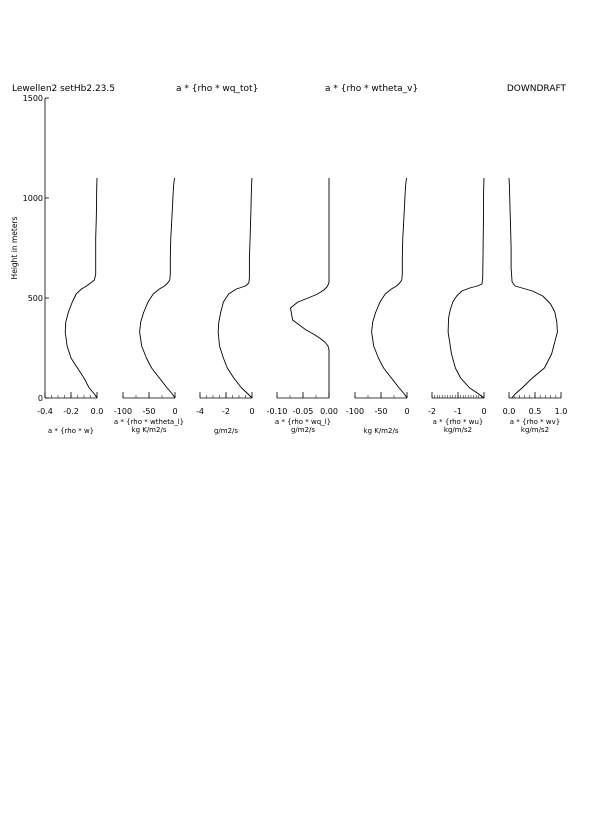 This screenshot has width=595, height=833. Describe the element at coordinates (149, 422) in the screenshot. I see `x-axis-label: a * {rho * wtheta_l}` at that location.